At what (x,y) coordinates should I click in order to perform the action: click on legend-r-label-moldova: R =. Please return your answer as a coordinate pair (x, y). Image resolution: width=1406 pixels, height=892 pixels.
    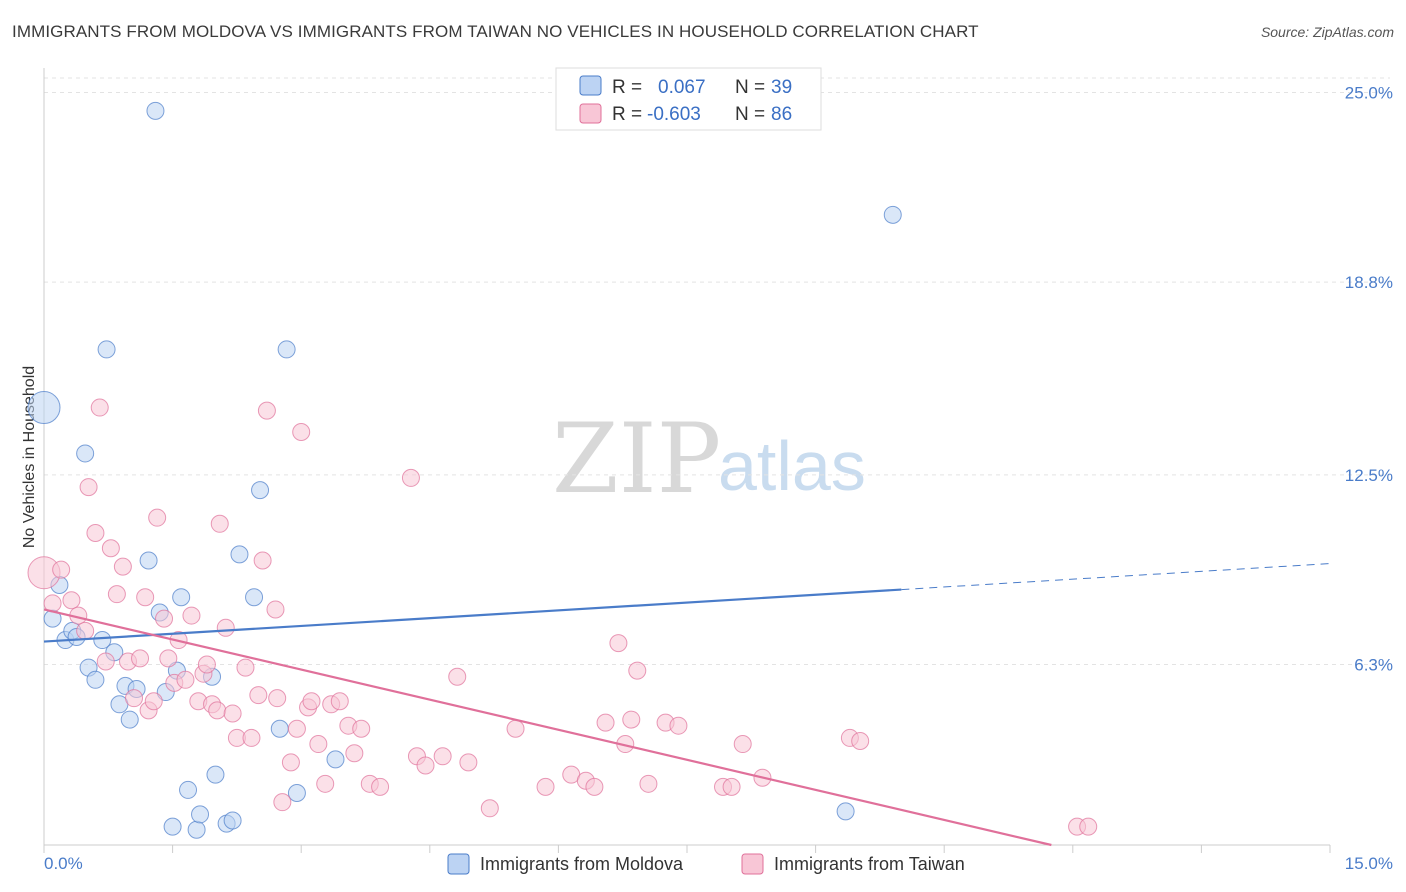
    Looking at the image, I should click on (627, 87).